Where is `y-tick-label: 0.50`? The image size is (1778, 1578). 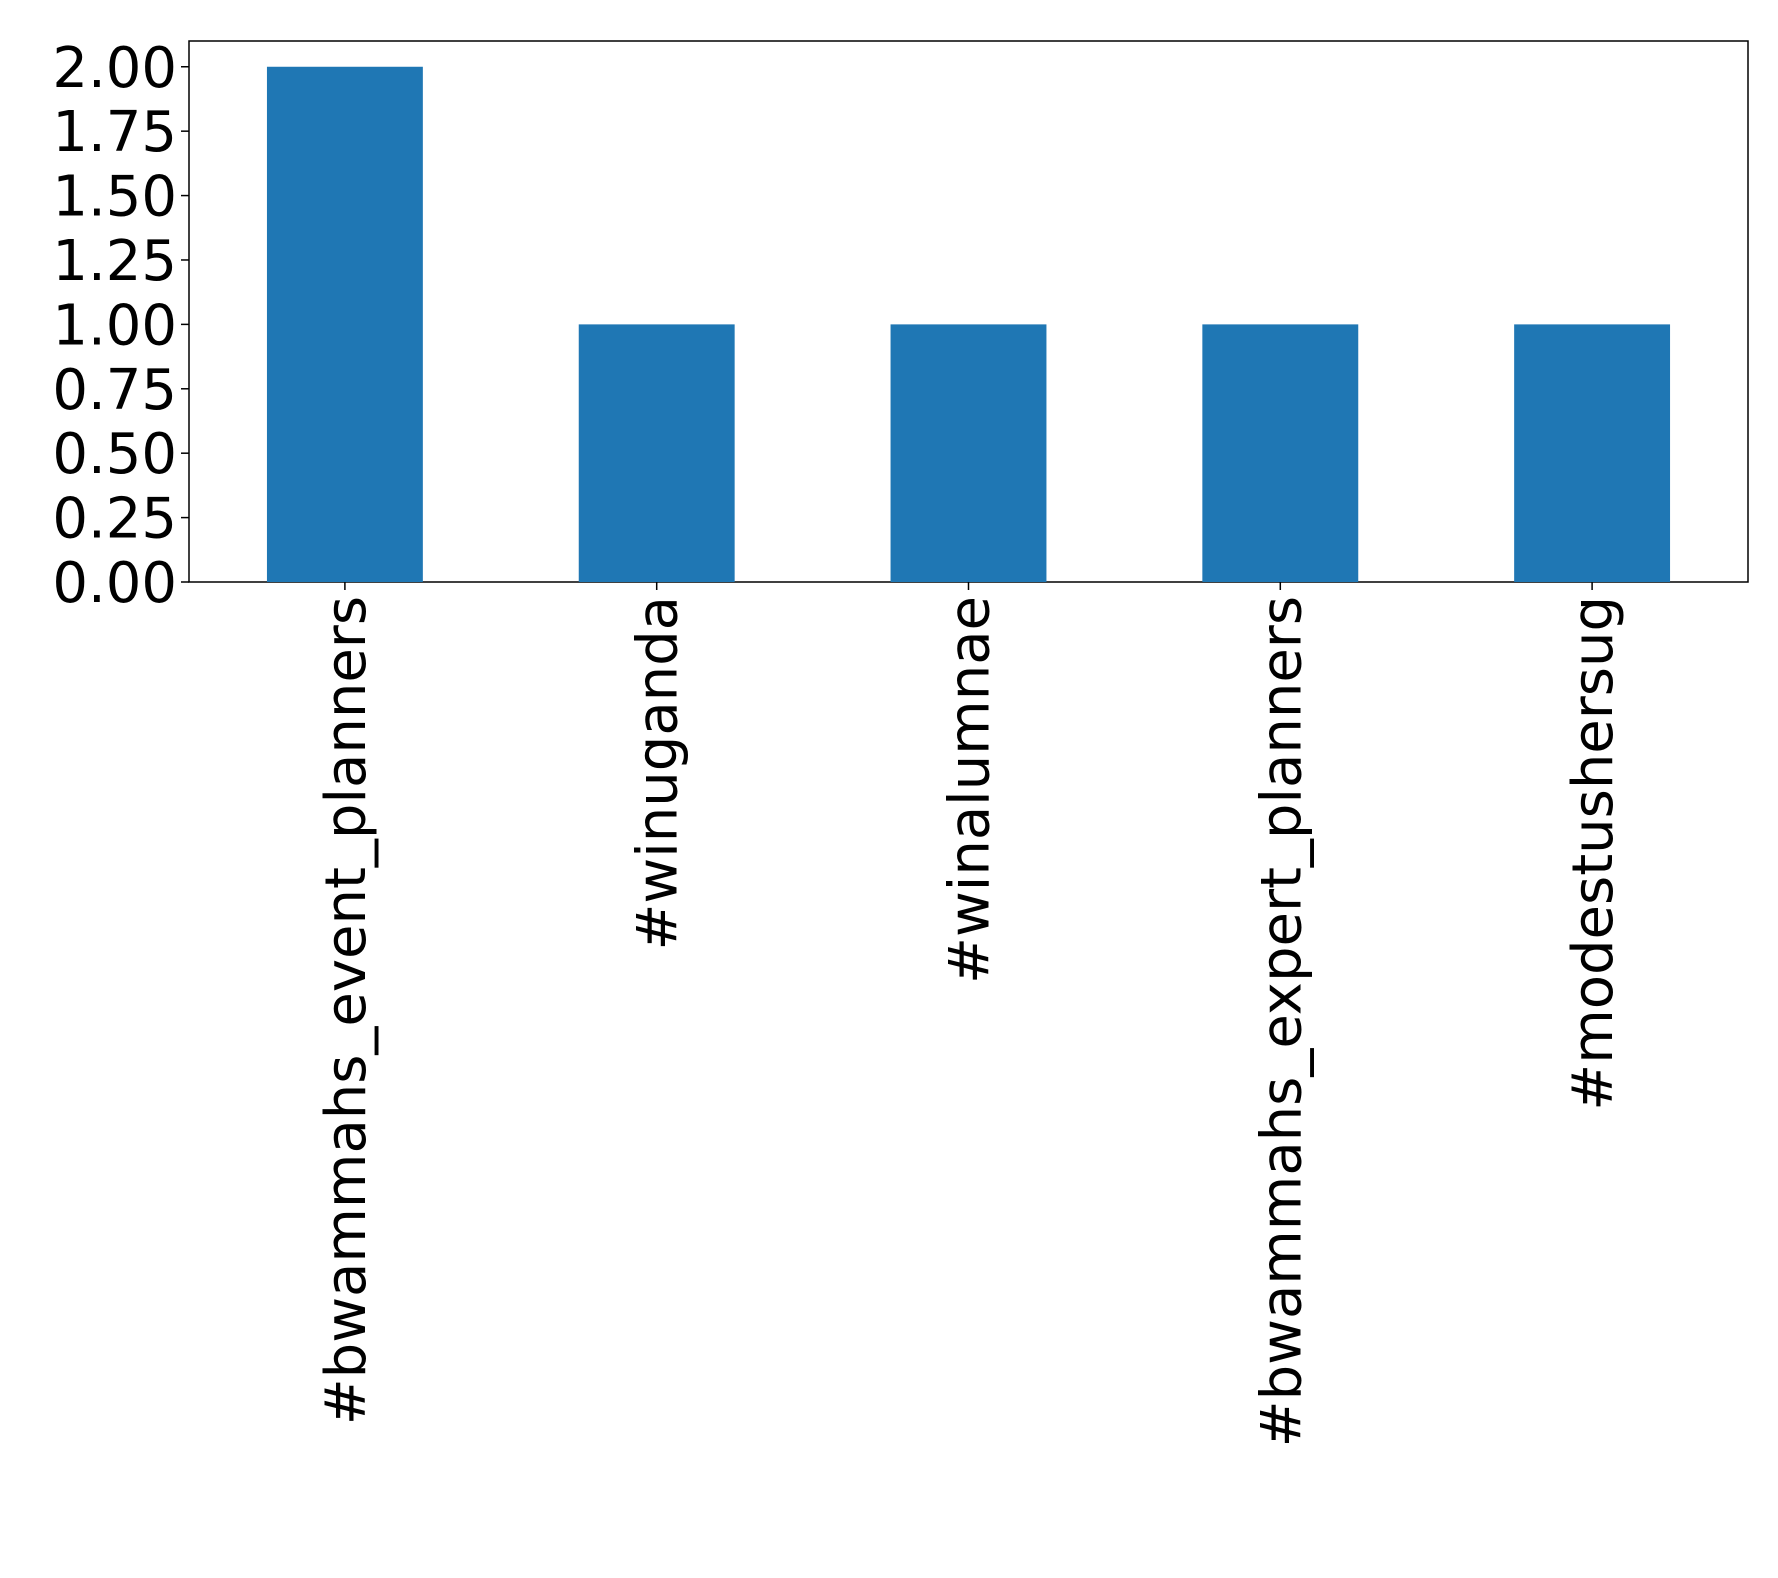
y-tick-label: 0.50 is located at coordinates (114, 454).